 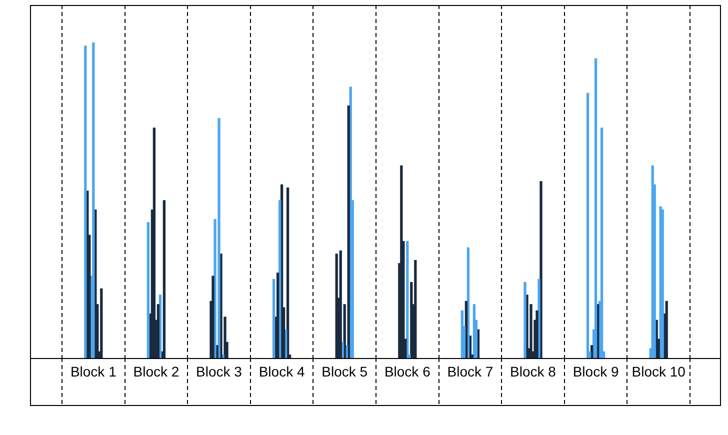 I want to click on x-tick-label: Block 9, so click(x=595, y=371).